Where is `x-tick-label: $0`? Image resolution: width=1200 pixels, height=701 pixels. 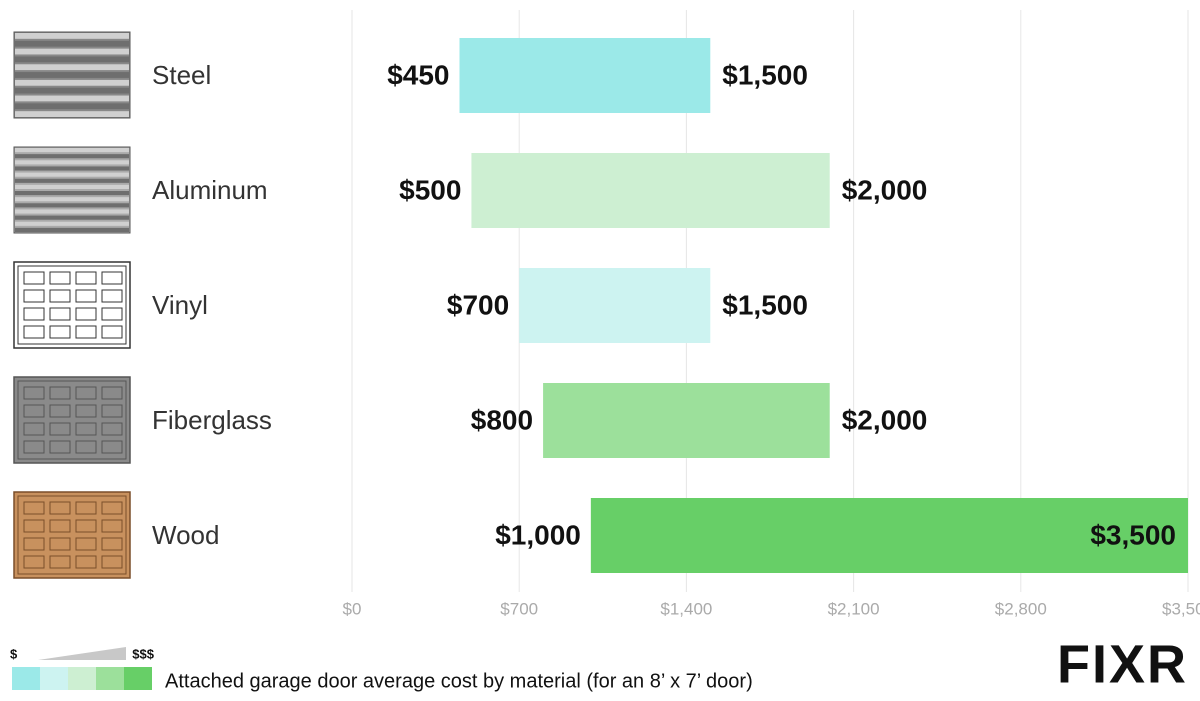 x-tick-label: $0 is located at coordinates (352, 608).